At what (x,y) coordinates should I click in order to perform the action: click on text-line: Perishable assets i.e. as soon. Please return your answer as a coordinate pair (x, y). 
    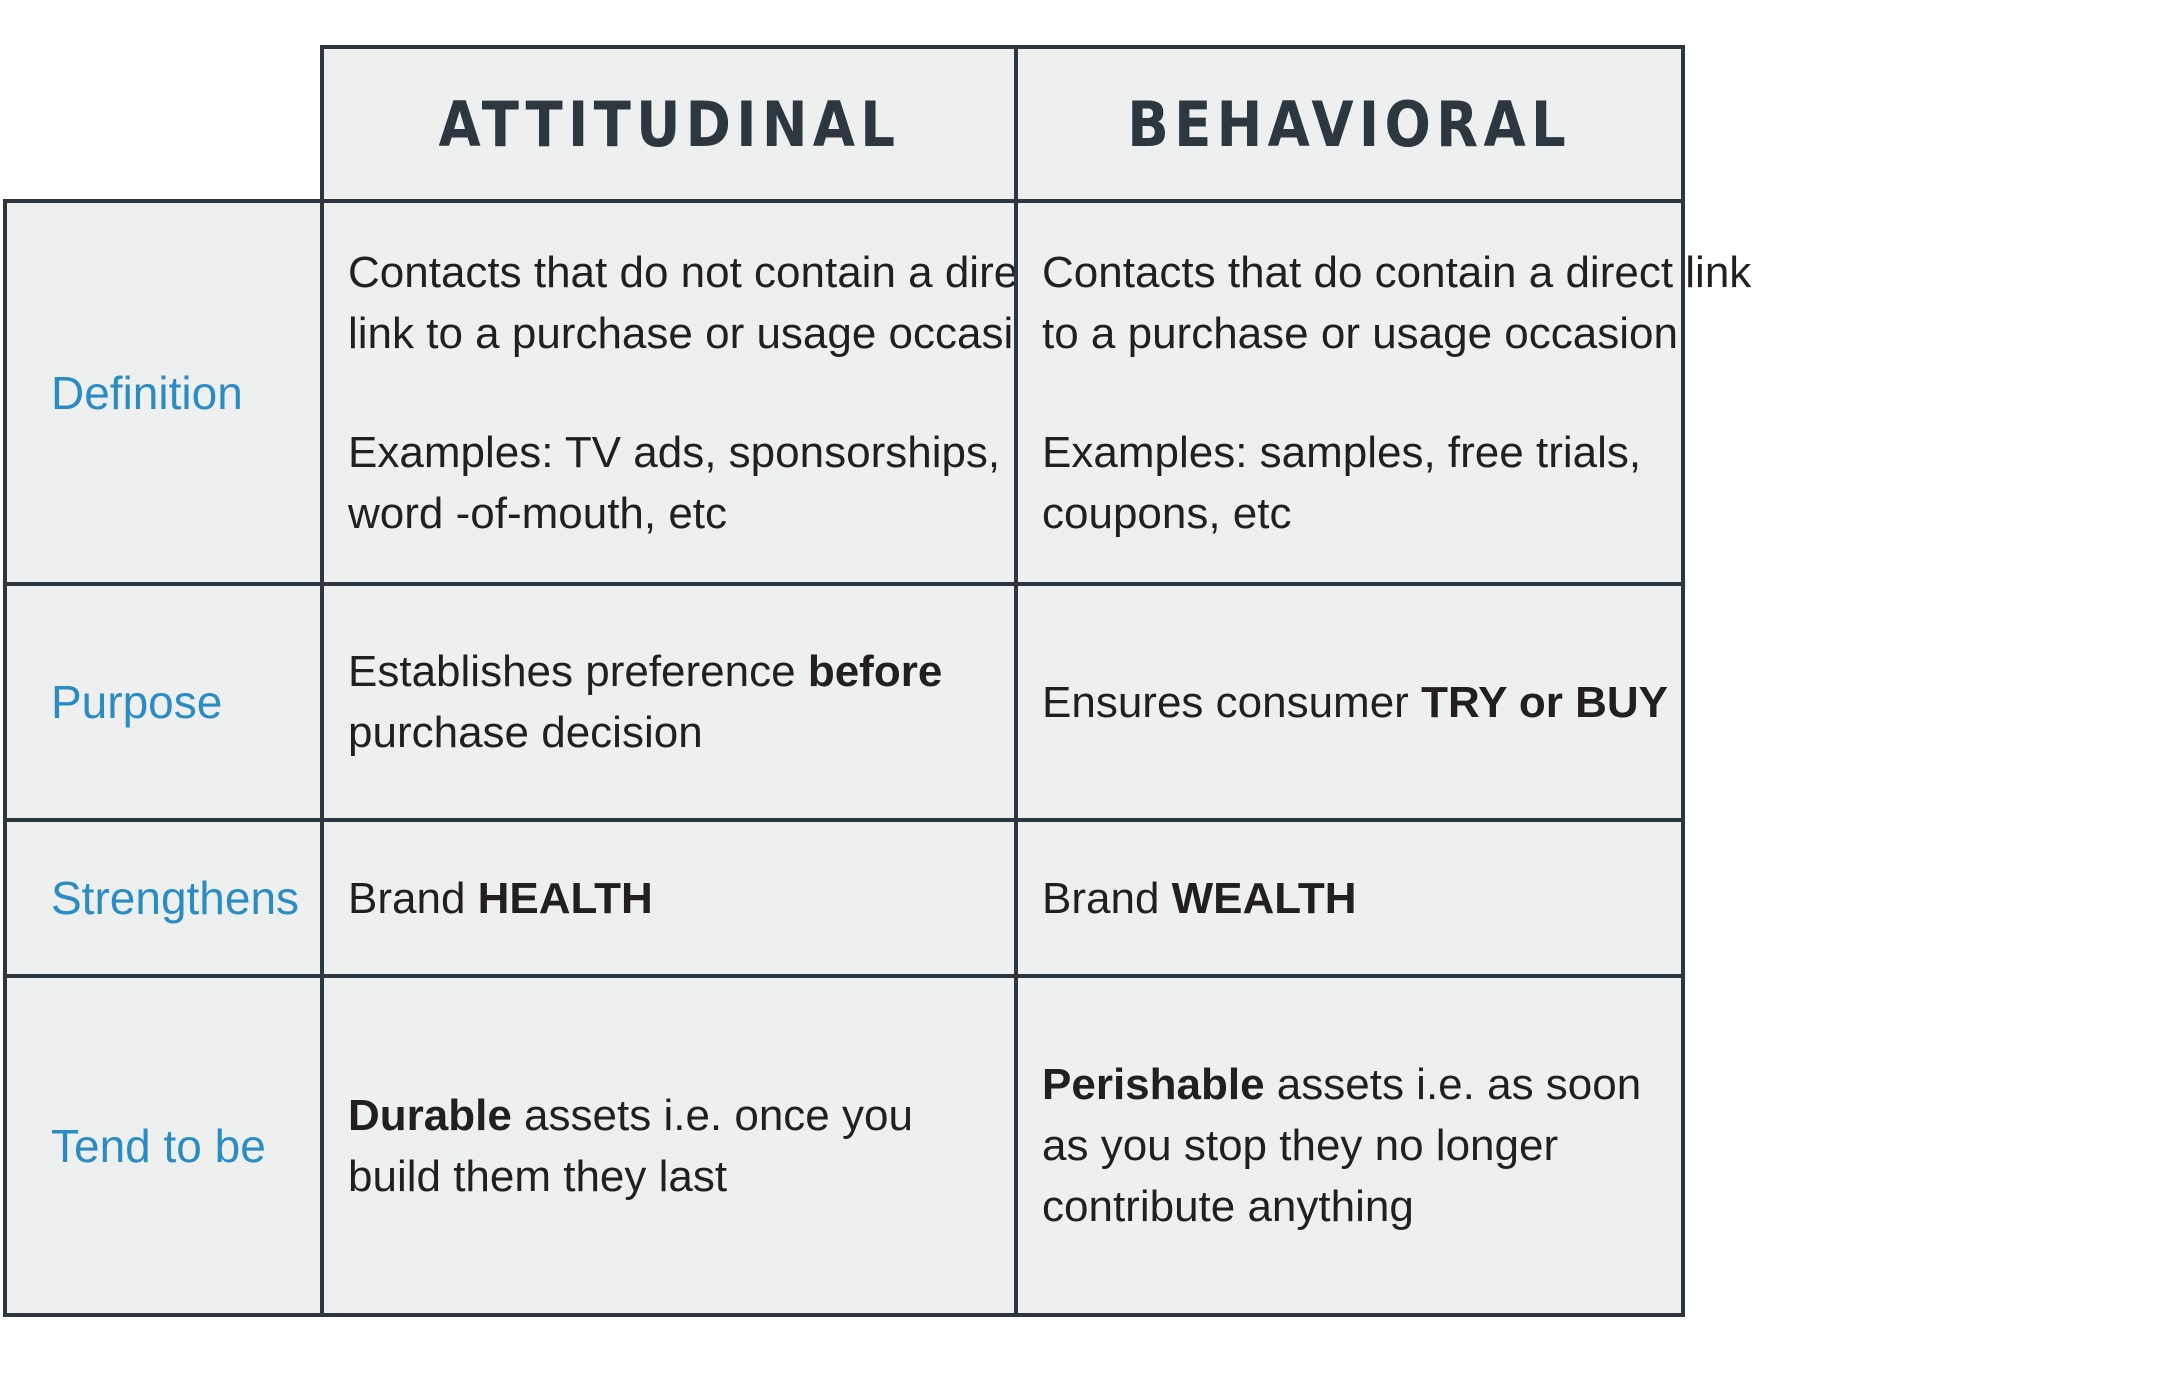
    Looking at the image, I should click on (1354, 1084).